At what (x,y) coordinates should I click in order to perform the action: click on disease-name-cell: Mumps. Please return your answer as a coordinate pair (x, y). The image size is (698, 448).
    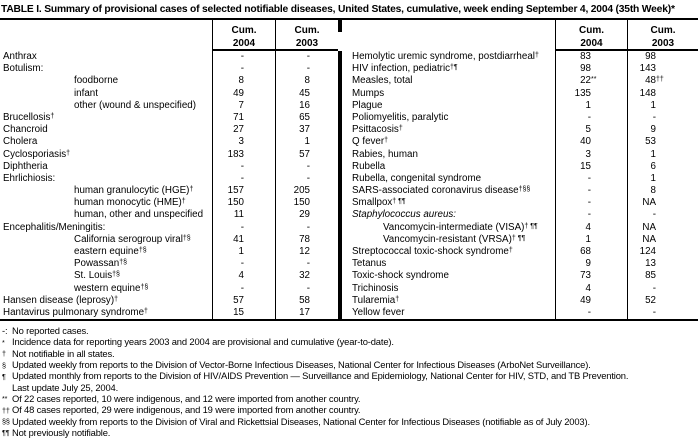
    Looking at the image, I should click on (448, 94).